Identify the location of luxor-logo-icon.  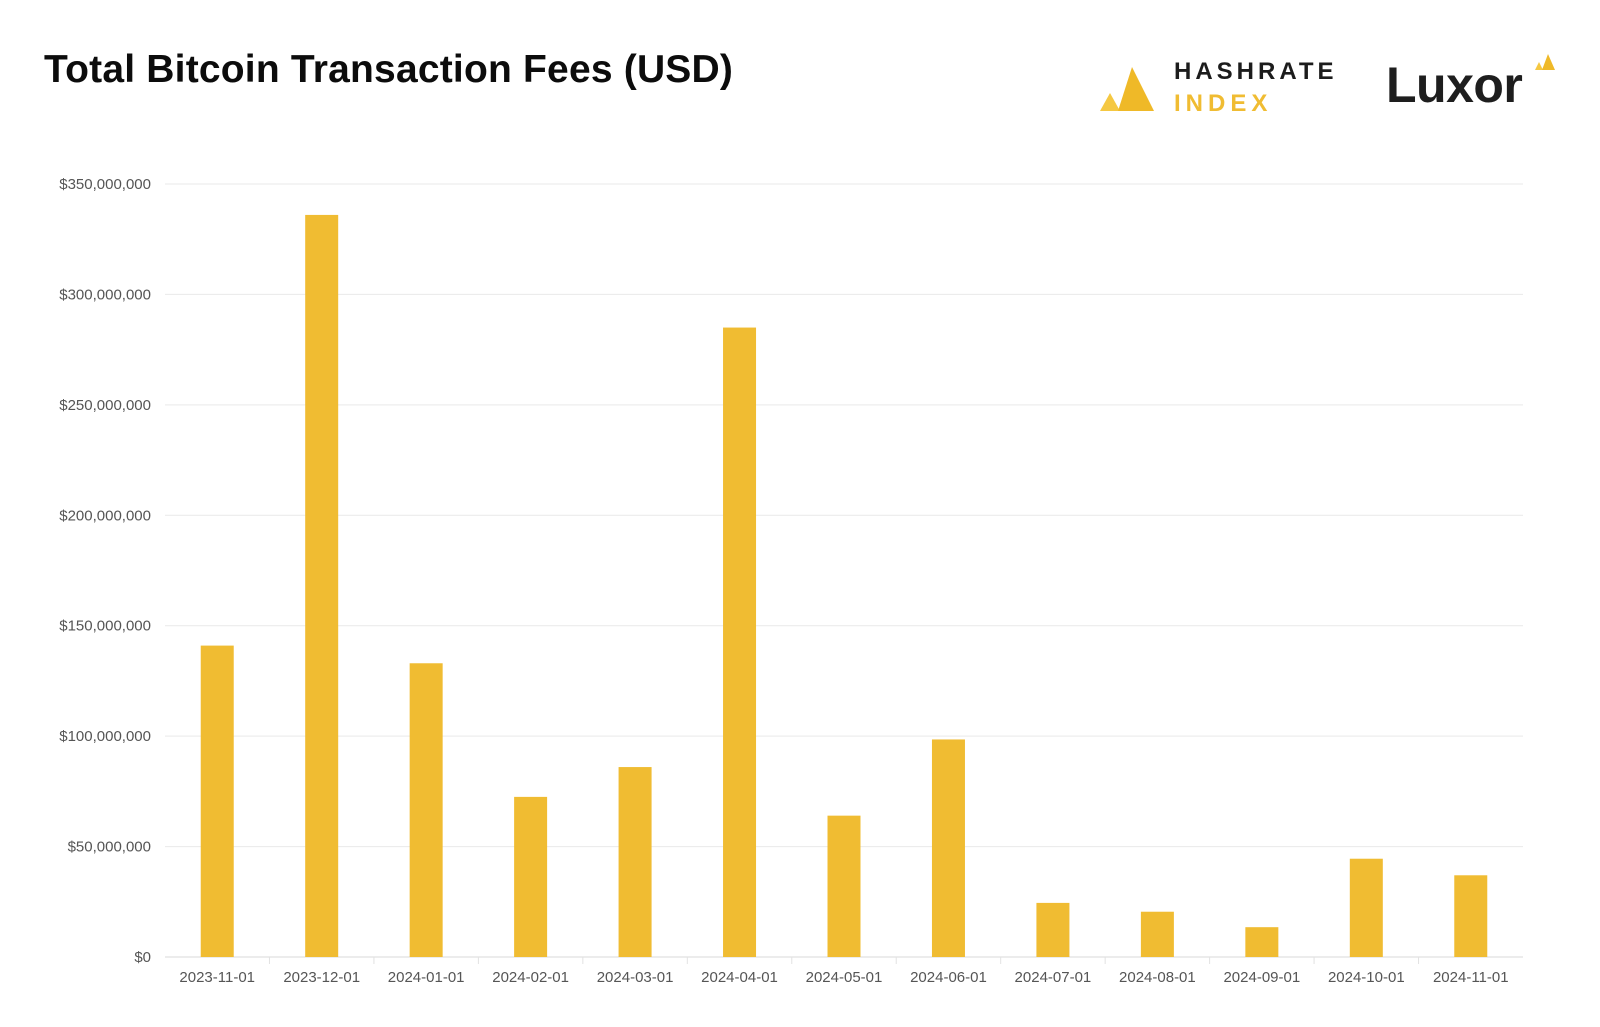
(1545, 62).